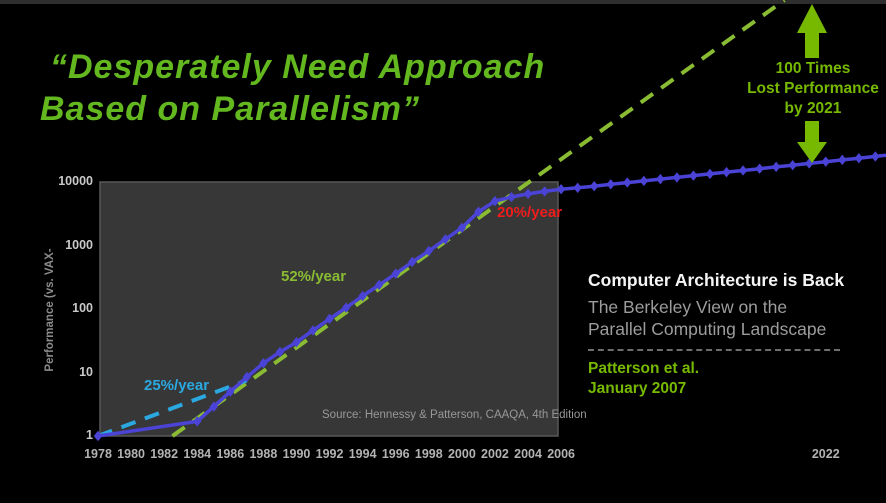 This screenshot has width=886, height=503. I want to click on data-point-2012, so click(660, 179).